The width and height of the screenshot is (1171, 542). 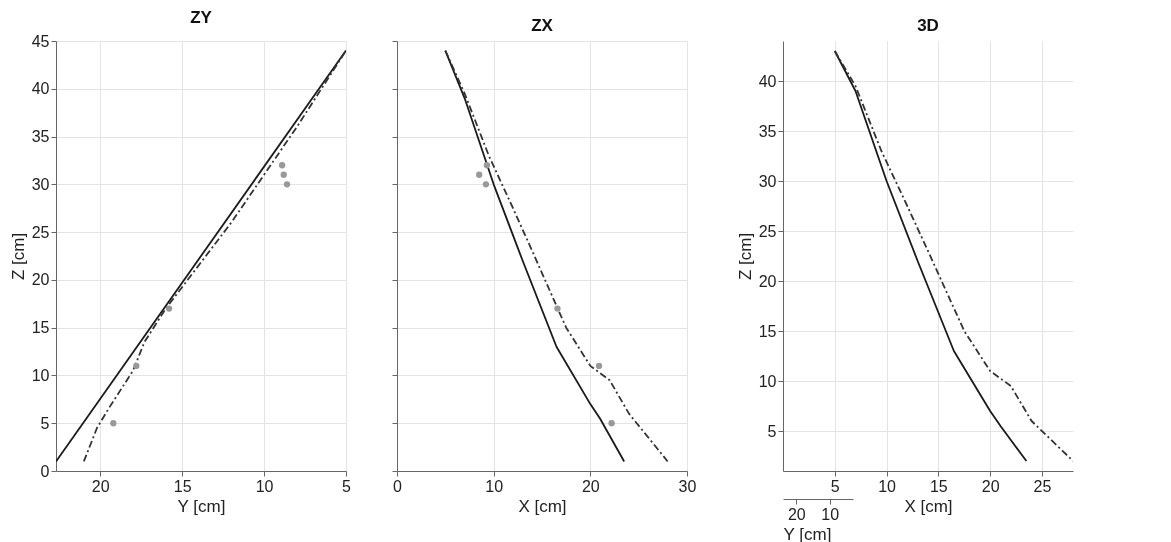 I want to click on y-tick-label: 45, so click(x=40, y=41).